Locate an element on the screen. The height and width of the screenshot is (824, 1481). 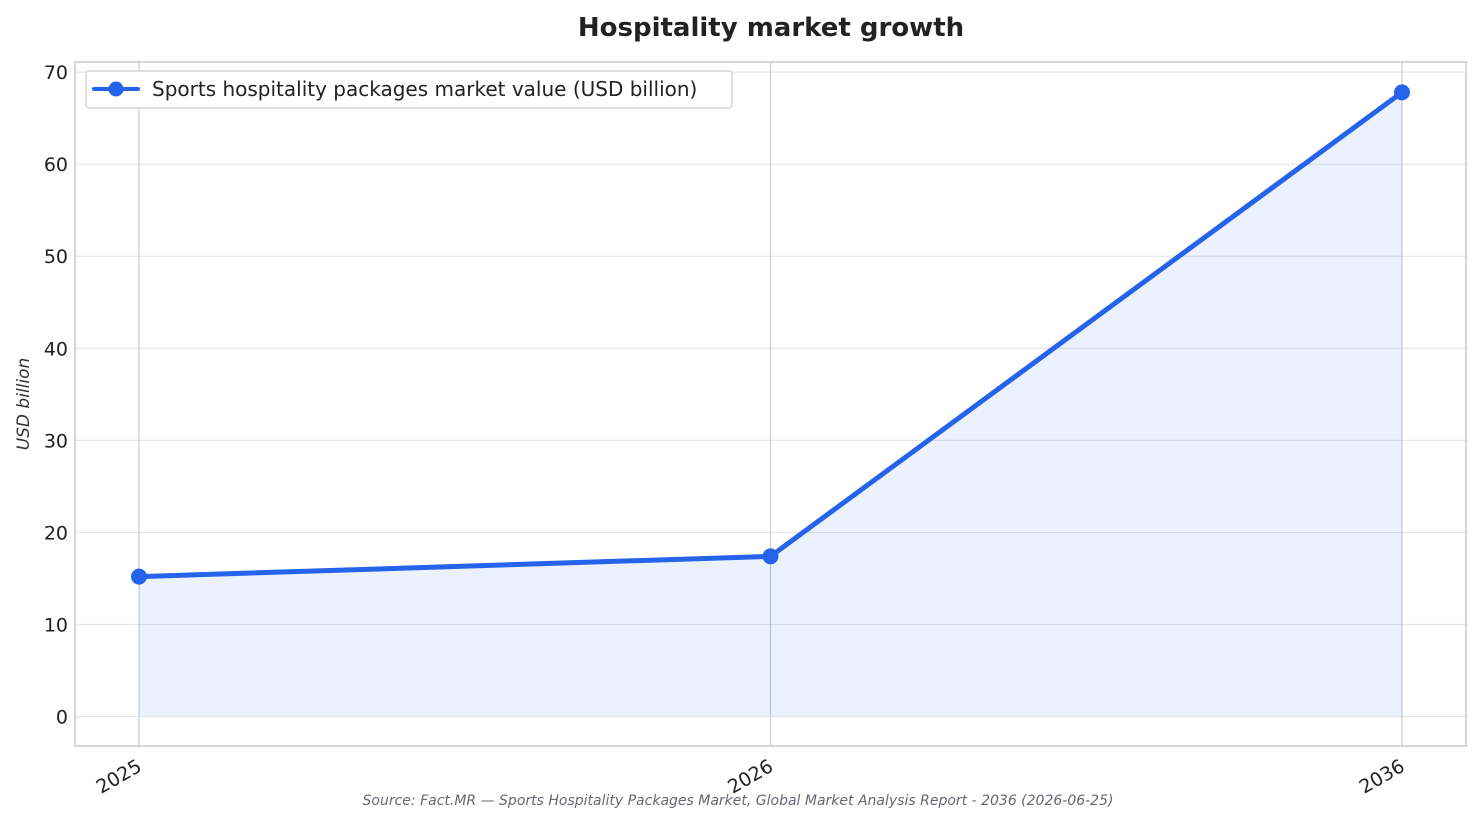
y-axis-label: USD billion is located at coordinates (24, 404).